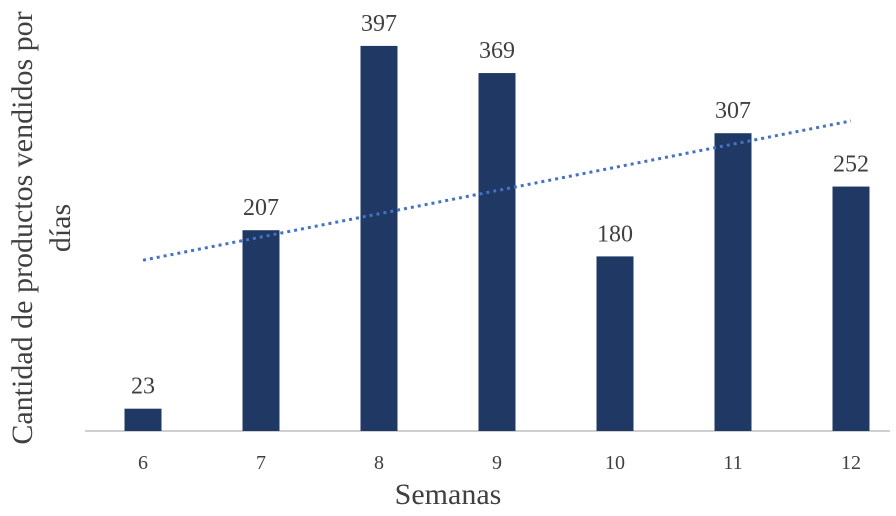  I want to click on y-axis-title: Cantidad de productos vendidos por días, so click(41, 228).